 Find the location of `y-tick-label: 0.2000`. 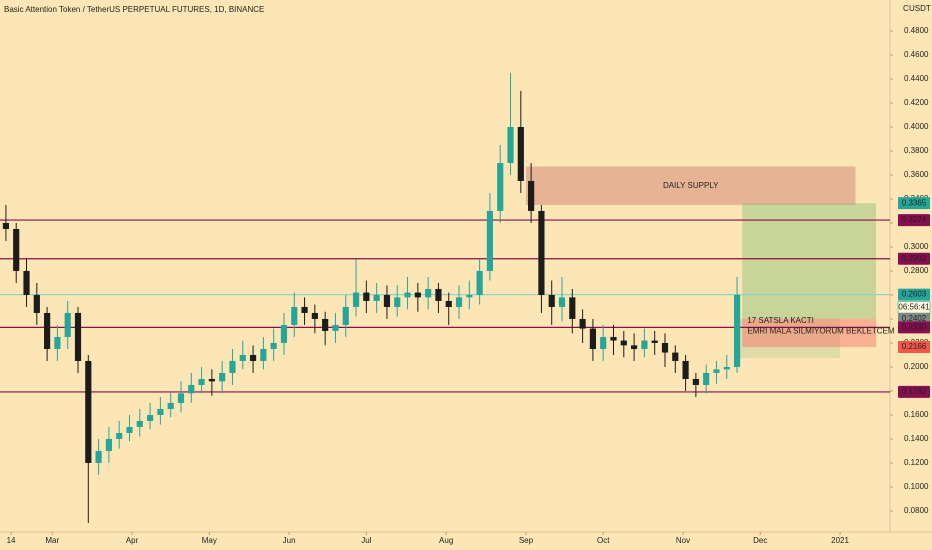

y-tick-label: 0.2000 is located at coordinates (916, 366).